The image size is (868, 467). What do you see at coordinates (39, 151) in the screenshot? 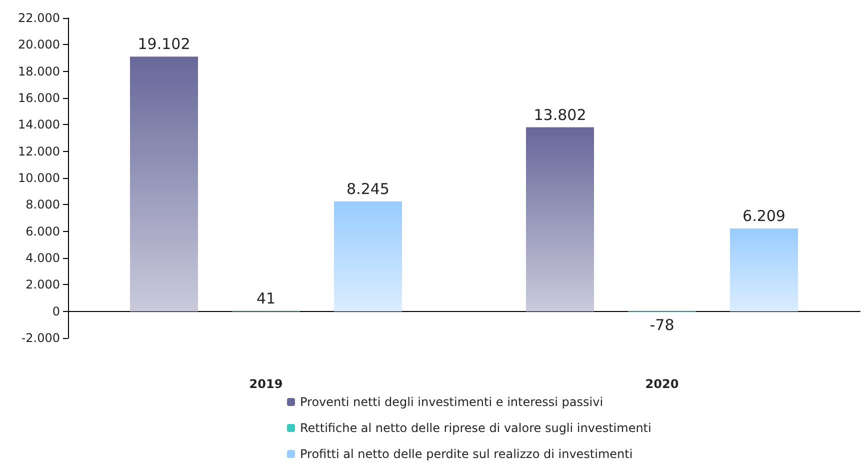
I see `y-tick-label: 12.000` at bounding box center [39, 151].